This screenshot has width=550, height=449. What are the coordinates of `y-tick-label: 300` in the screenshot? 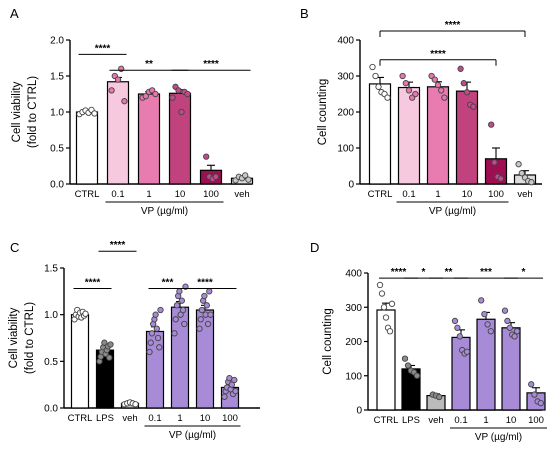 It's located at (353, 308).